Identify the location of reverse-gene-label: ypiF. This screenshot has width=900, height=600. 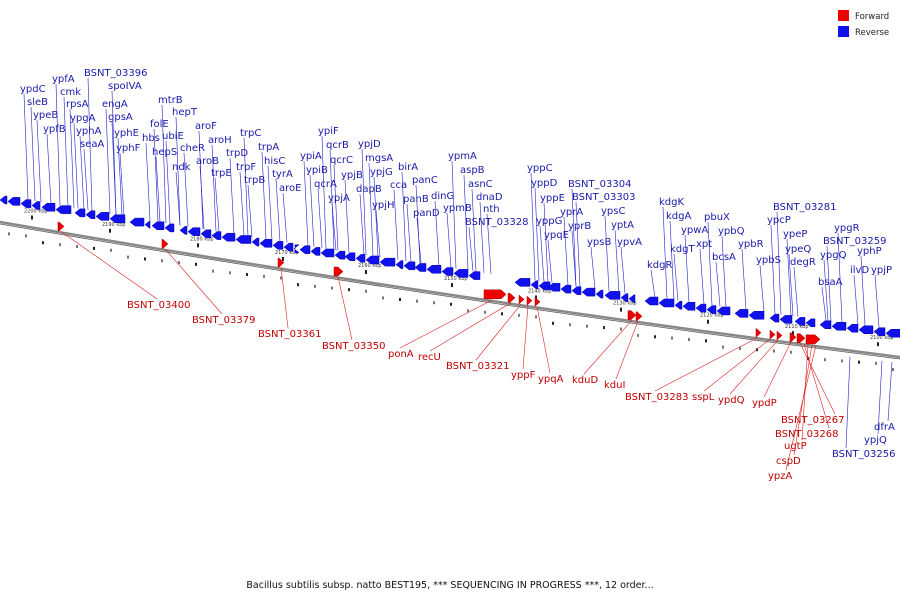
(328, 131).